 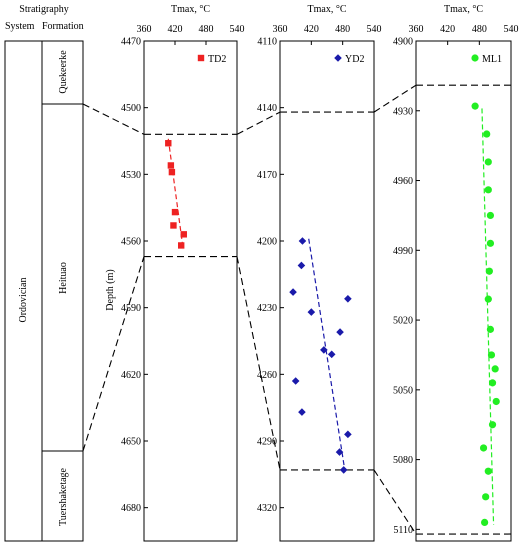 I want to click on system-header: System, so click(x=20, y=26).